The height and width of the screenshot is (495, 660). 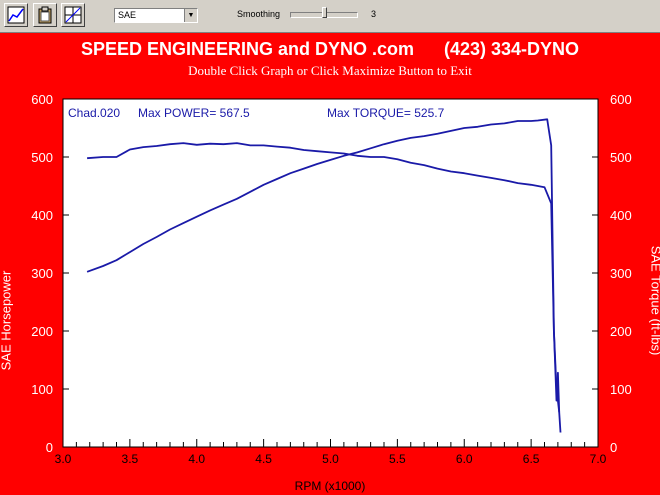 I want to click on y-tick-label-right: 0, so click(x=613, y=447).